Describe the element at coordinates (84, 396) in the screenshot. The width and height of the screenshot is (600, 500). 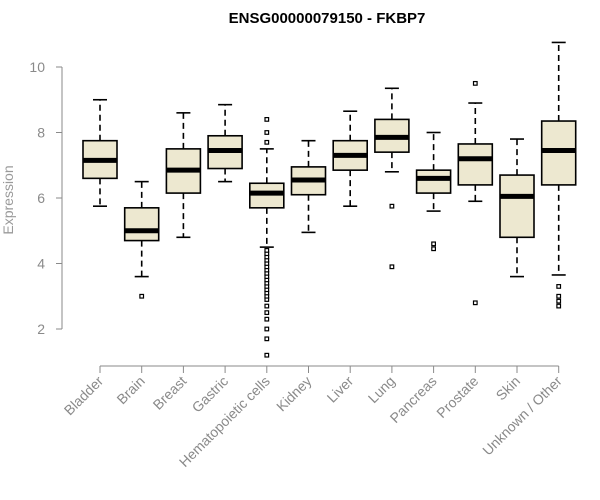
I see `x-tick-label: Bladder` at that location.